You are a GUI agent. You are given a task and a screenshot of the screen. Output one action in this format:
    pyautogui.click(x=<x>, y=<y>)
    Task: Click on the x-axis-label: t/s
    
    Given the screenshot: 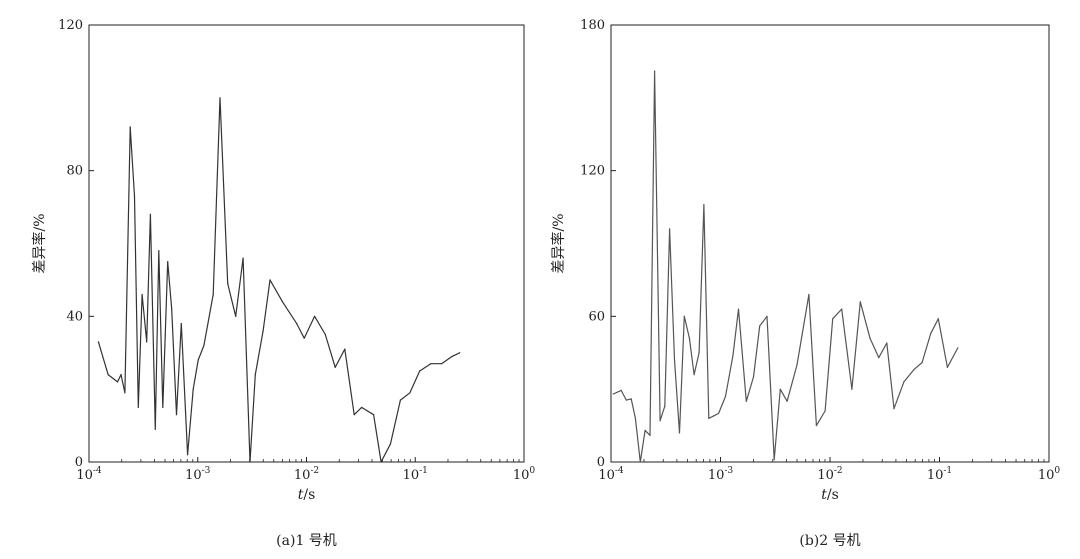 What is the action you would take?
    pyautogui.click(x=307, y=495)
    